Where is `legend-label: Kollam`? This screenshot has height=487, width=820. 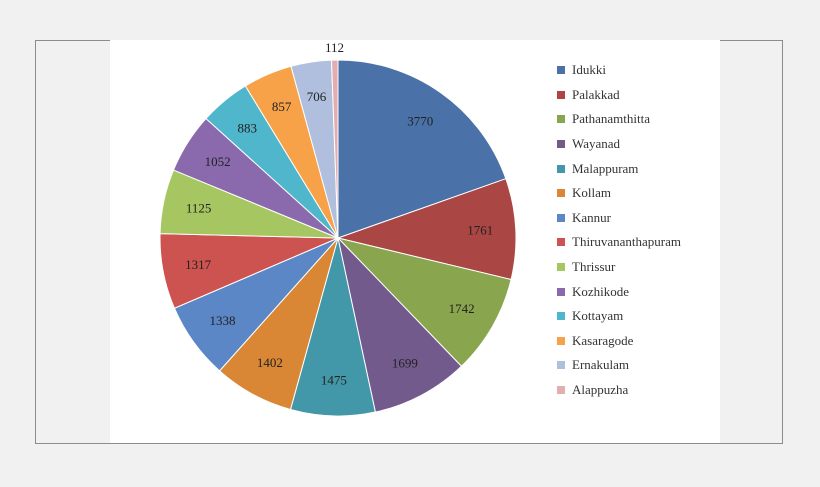
legend-label: Kollam is located at coordinates (591, 193).